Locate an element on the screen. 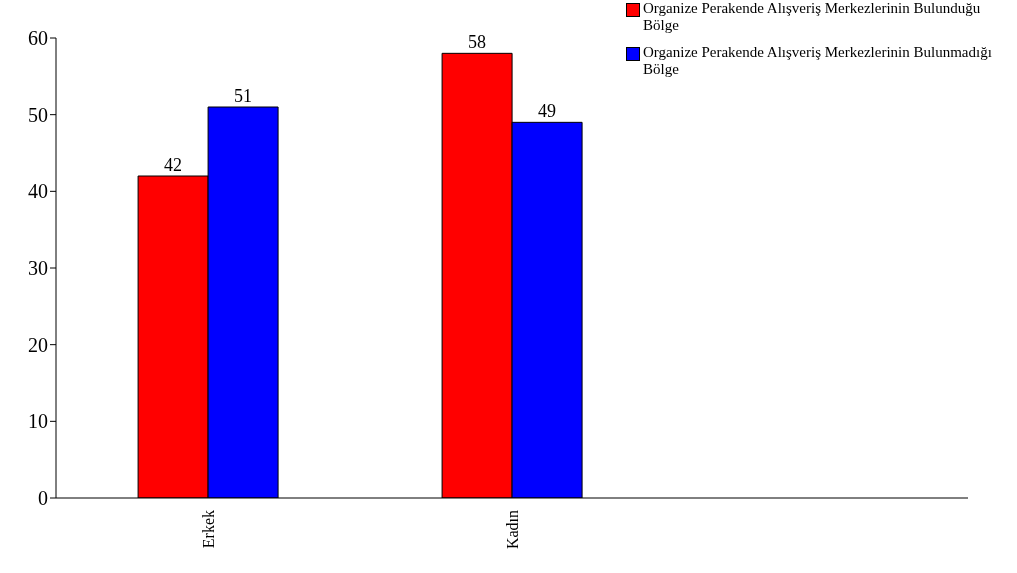  x-tick-label: Kadın is located at coordinates (512, 530).